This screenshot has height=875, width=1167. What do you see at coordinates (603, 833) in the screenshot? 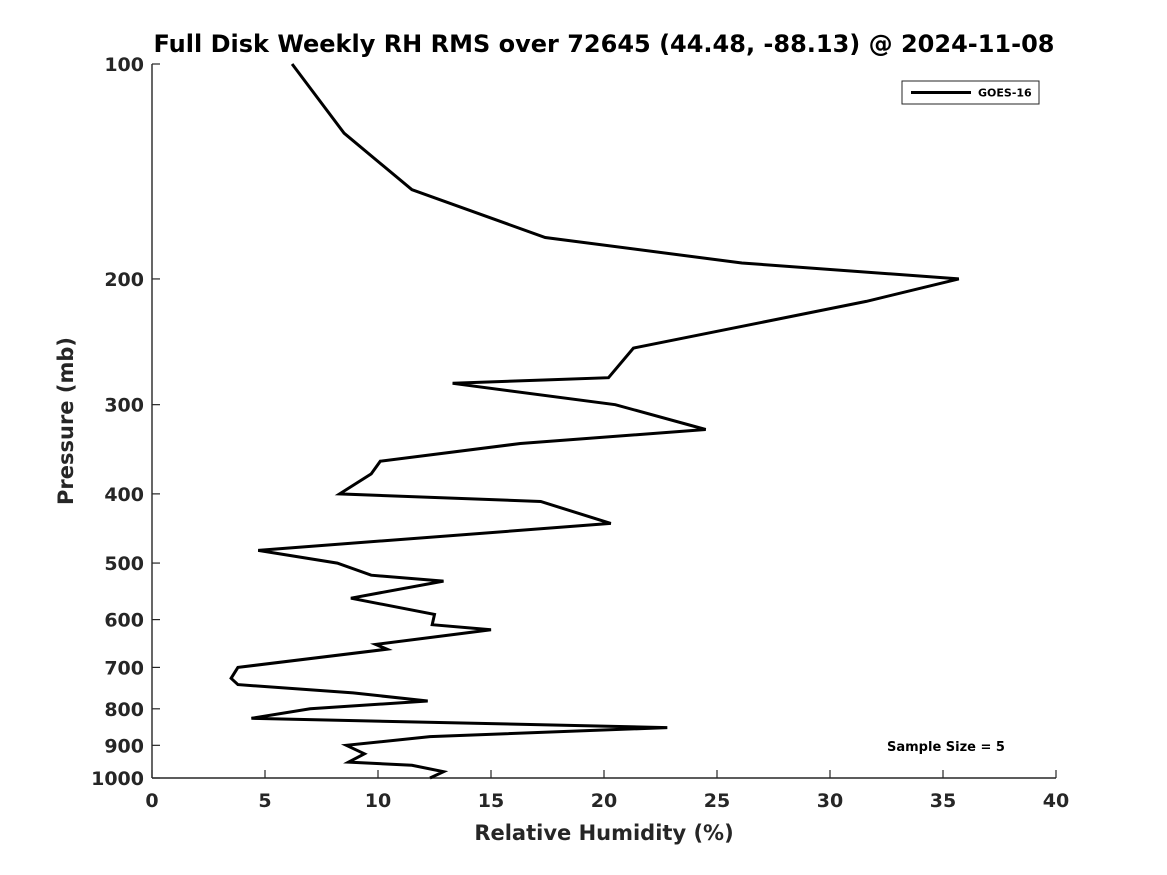
I see `x-axis-label: Relative Humidity (%)` at bounding box center [603, 833].